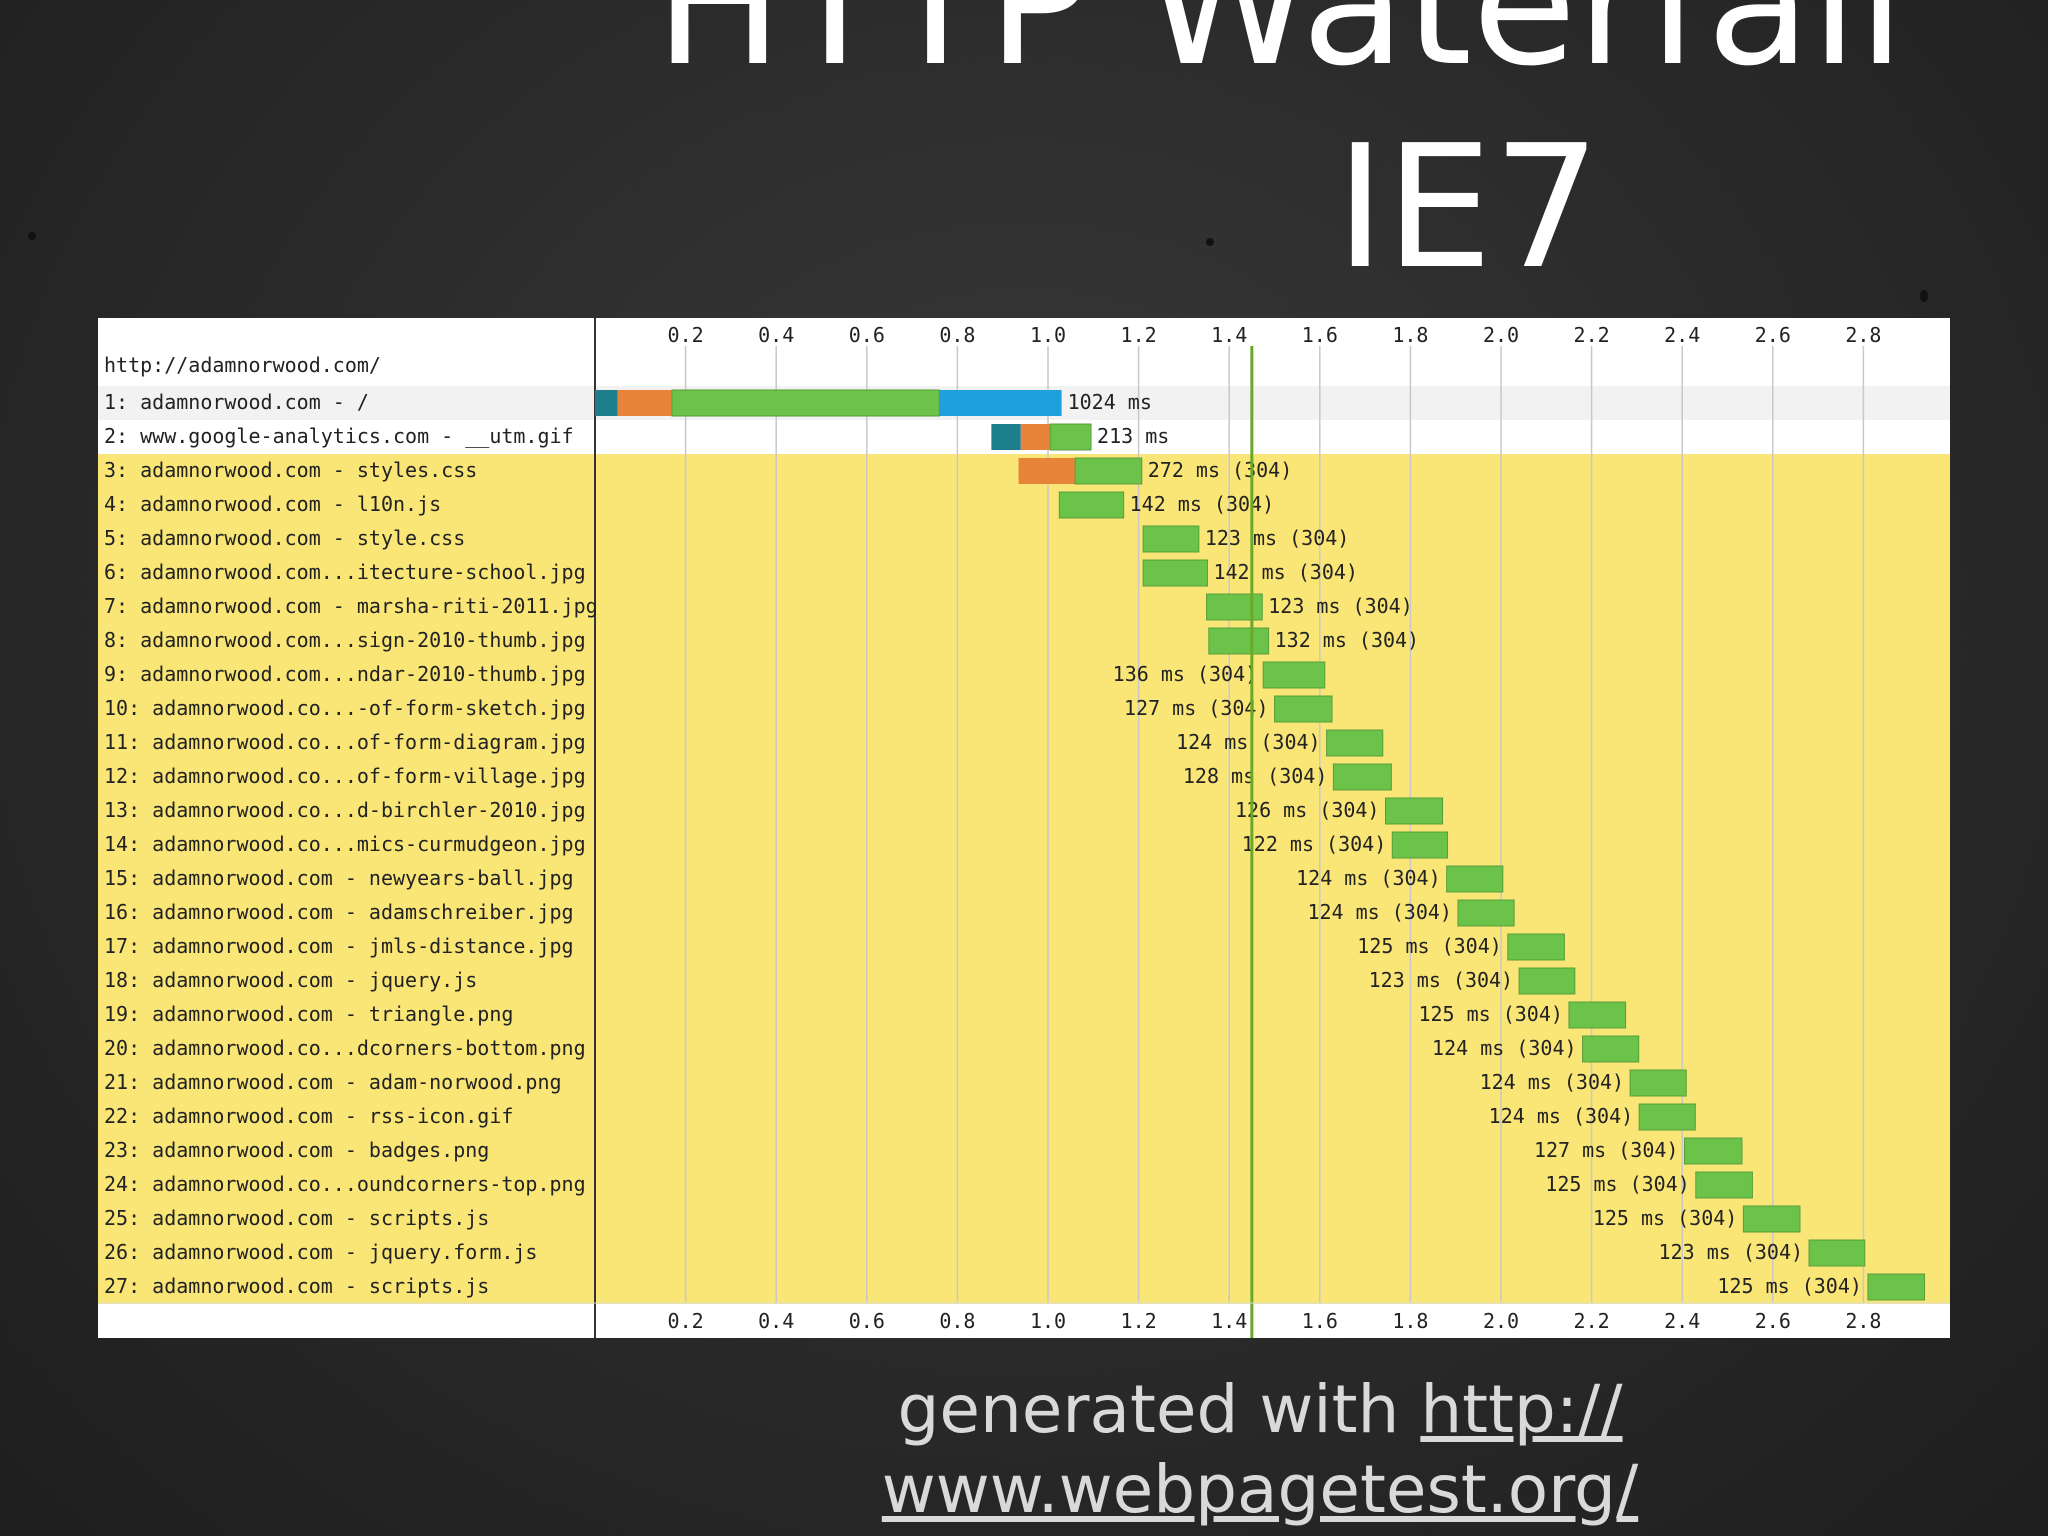  What do you see at coordinates (1006, 437) in the screenshot?
I see `bar-segment-dns` at bounding box center [1006, 437].